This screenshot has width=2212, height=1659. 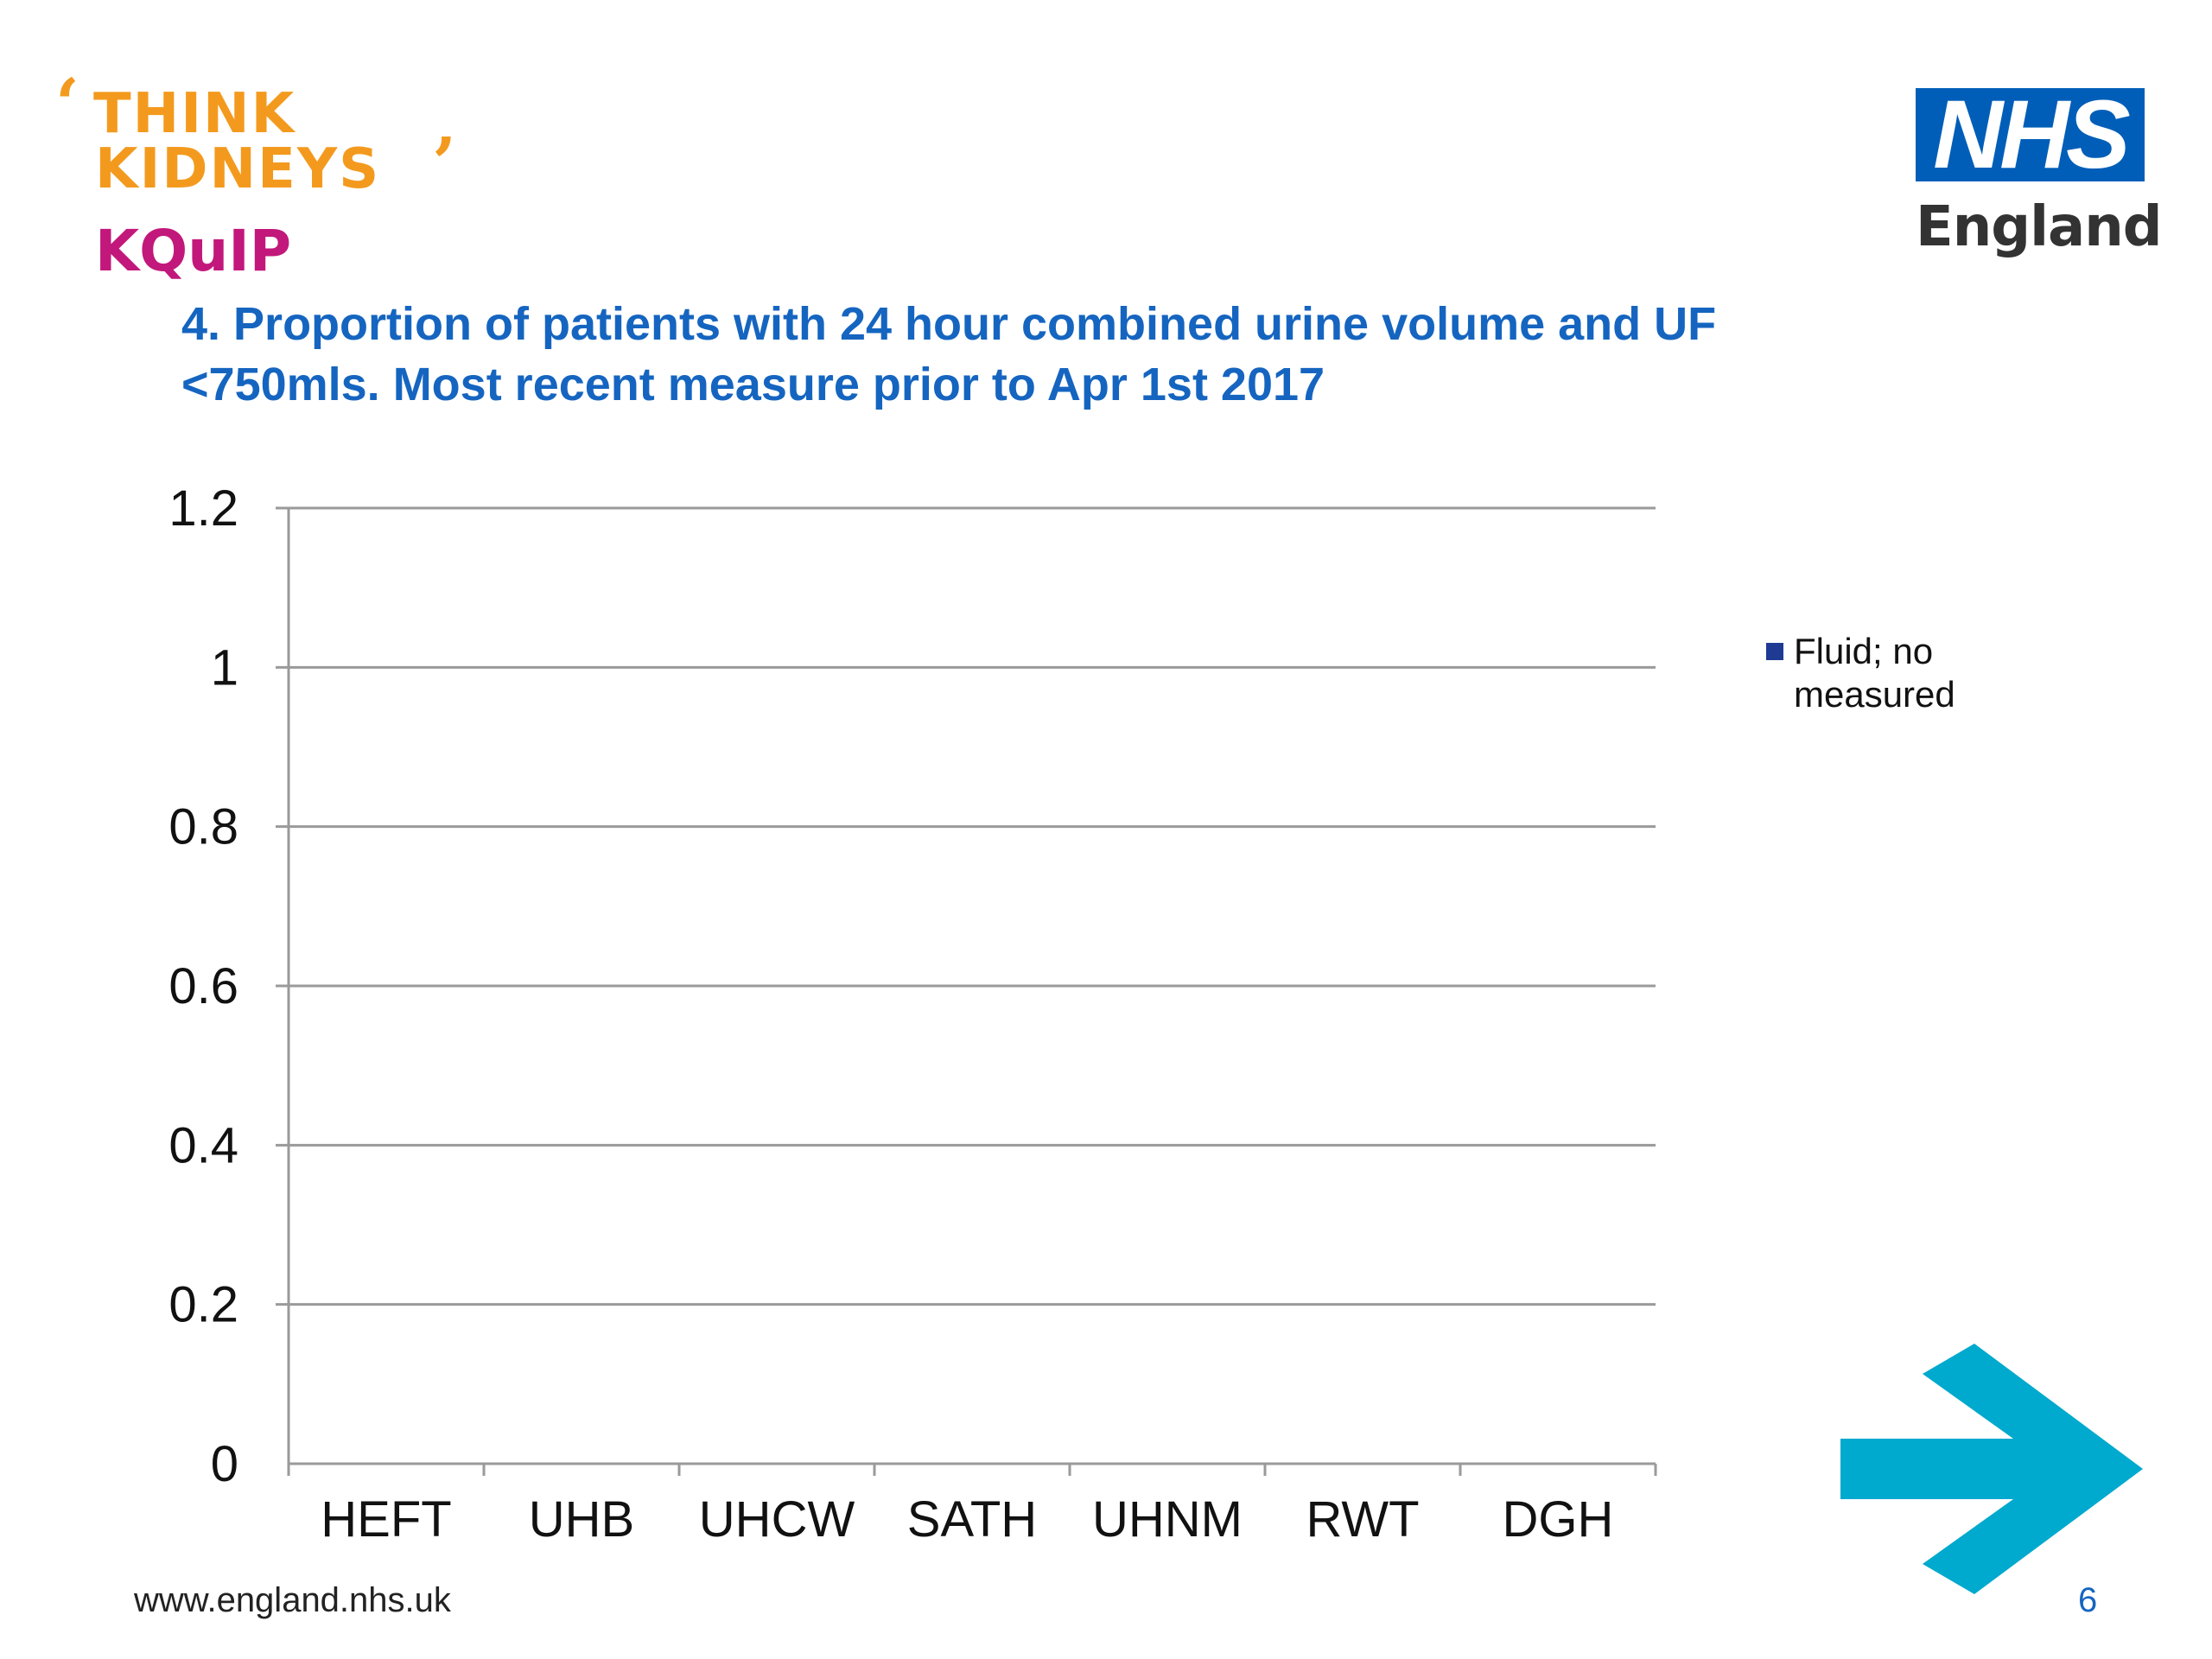 What do you see at coordinates (1167, 1519) in the screenshot?
I see `x-tick-label: UHNM` at bounding box center [1167, 1519].